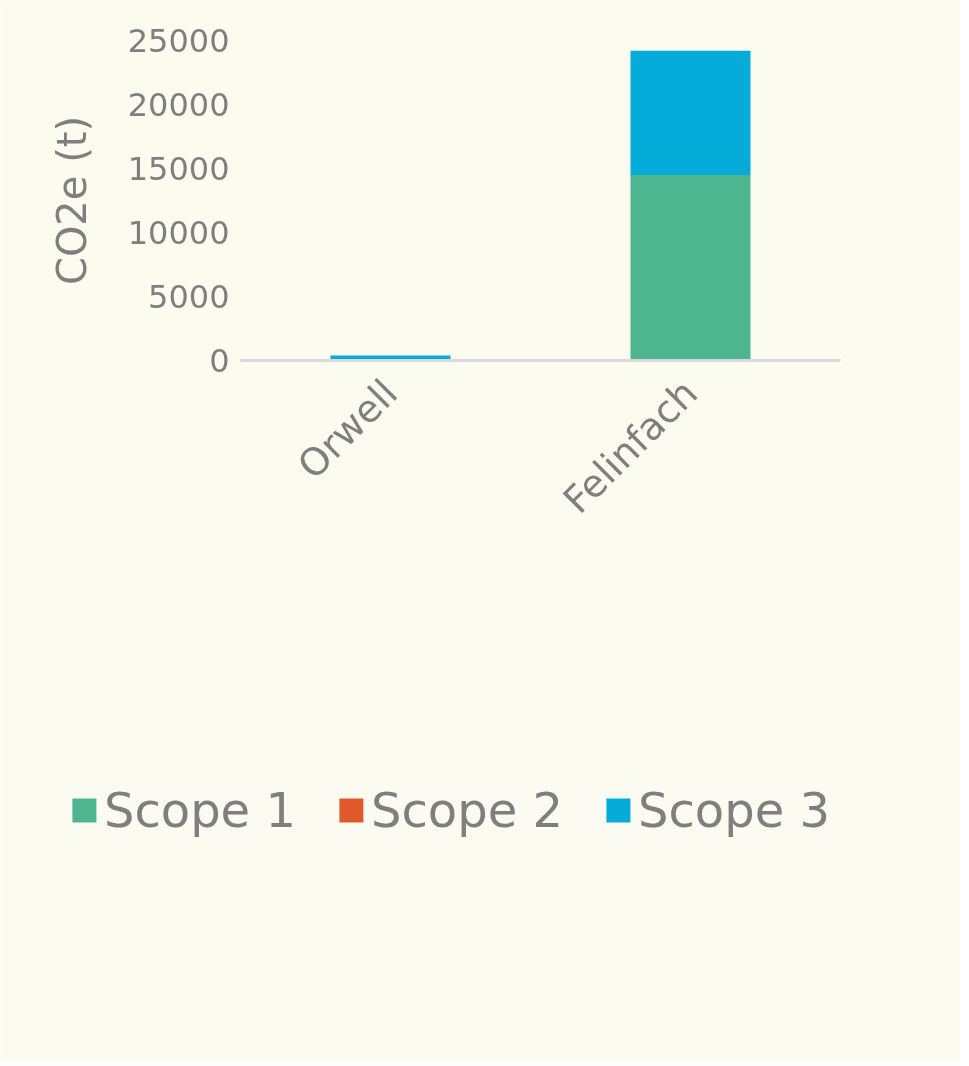  What do you see at coordinates (189, 297) in the screenshot?
I see `y-tick-label: 5000` at bounding box center [189, 297].